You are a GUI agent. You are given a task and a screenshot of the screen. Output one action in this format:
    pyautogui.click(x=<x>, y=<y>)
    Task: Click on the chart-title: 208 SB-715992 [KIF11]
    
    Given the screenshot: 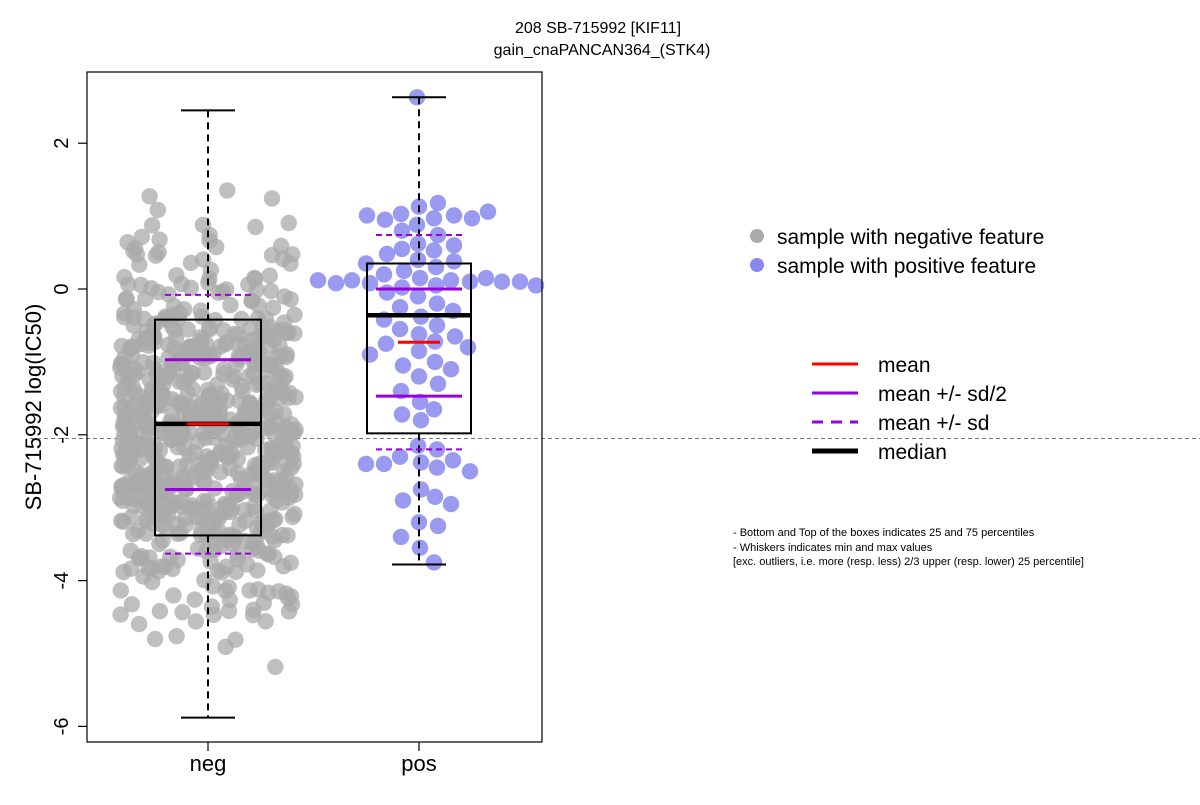 What is the action you would take?
    pyautogui.click(x=598, y=28)
    